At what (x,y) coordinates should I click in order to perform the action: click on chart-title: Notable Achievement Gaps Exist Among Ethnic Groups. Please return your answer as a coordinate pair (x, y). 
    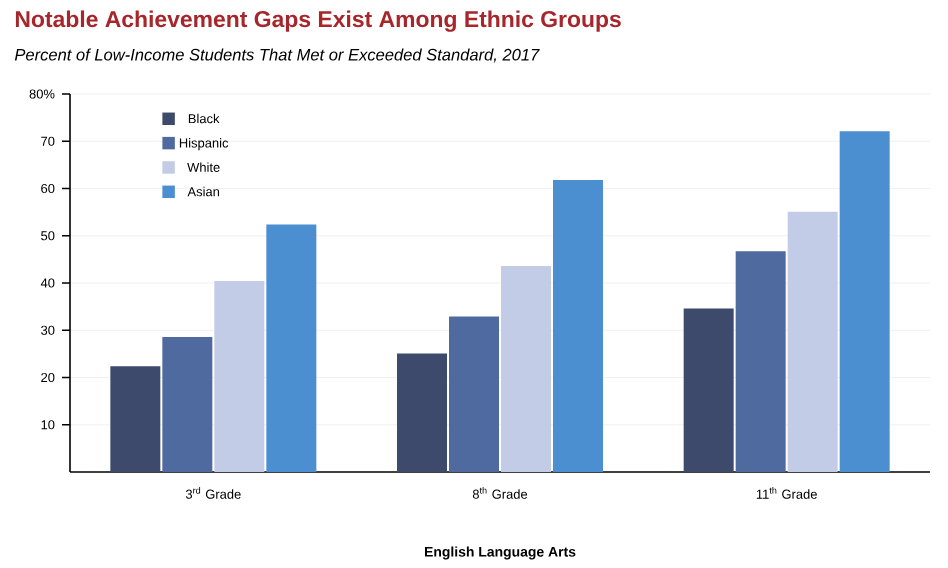
    Looking at the image, I should click on (318, 21).